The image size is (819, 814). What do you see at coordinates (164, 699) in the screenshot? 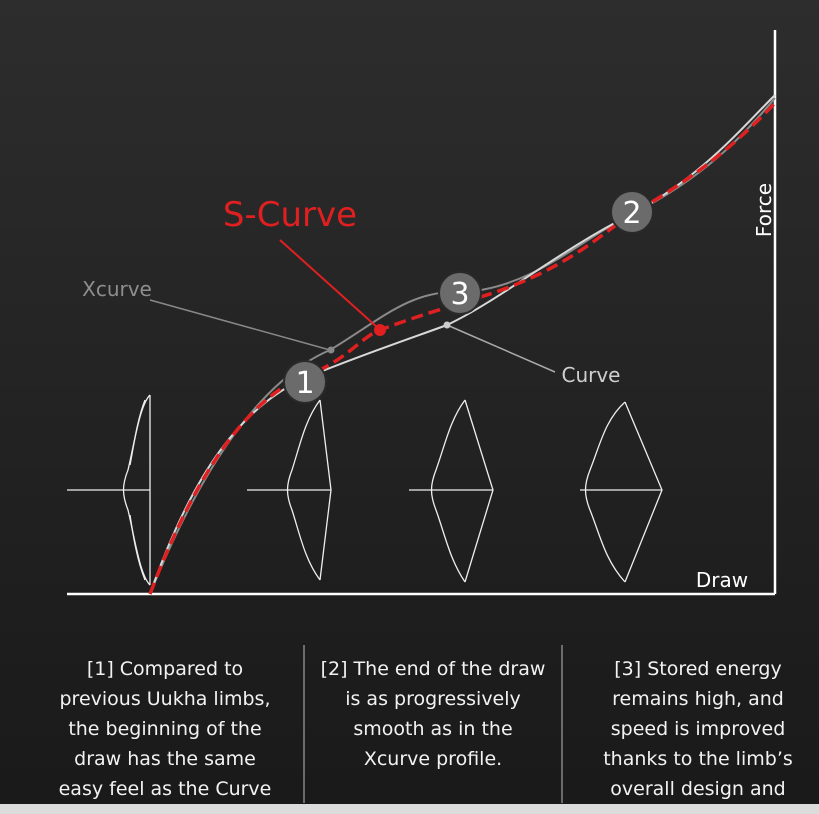
I see `column-text: previous Uukha limbs,` at bounding box center [164, 699].